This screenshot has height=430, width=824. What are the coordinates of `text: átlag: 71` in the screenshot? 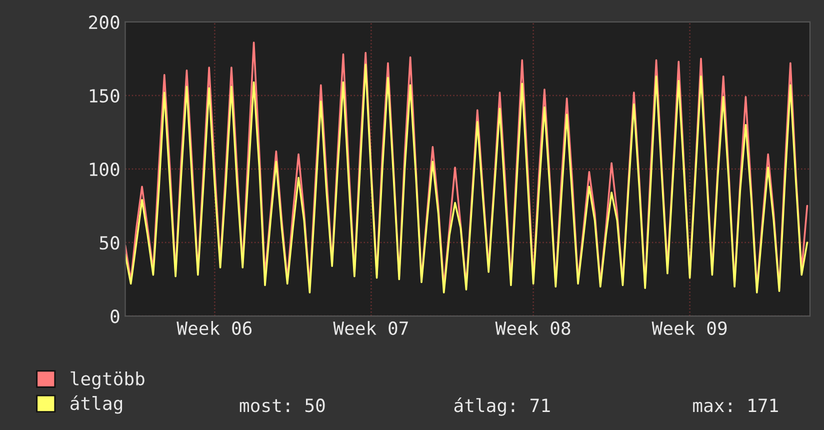 It's located at (502, 407).